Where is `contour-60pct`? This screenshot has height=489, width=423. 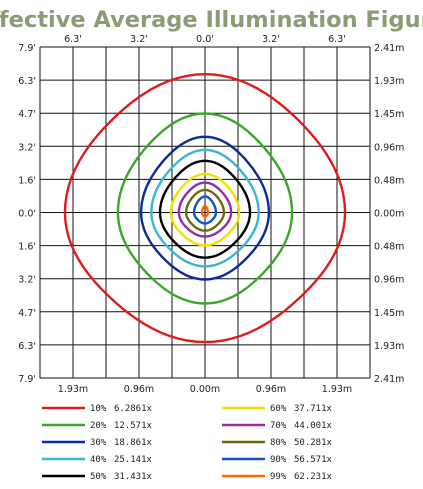
contour-60pct is located at coordinates (205, 209).